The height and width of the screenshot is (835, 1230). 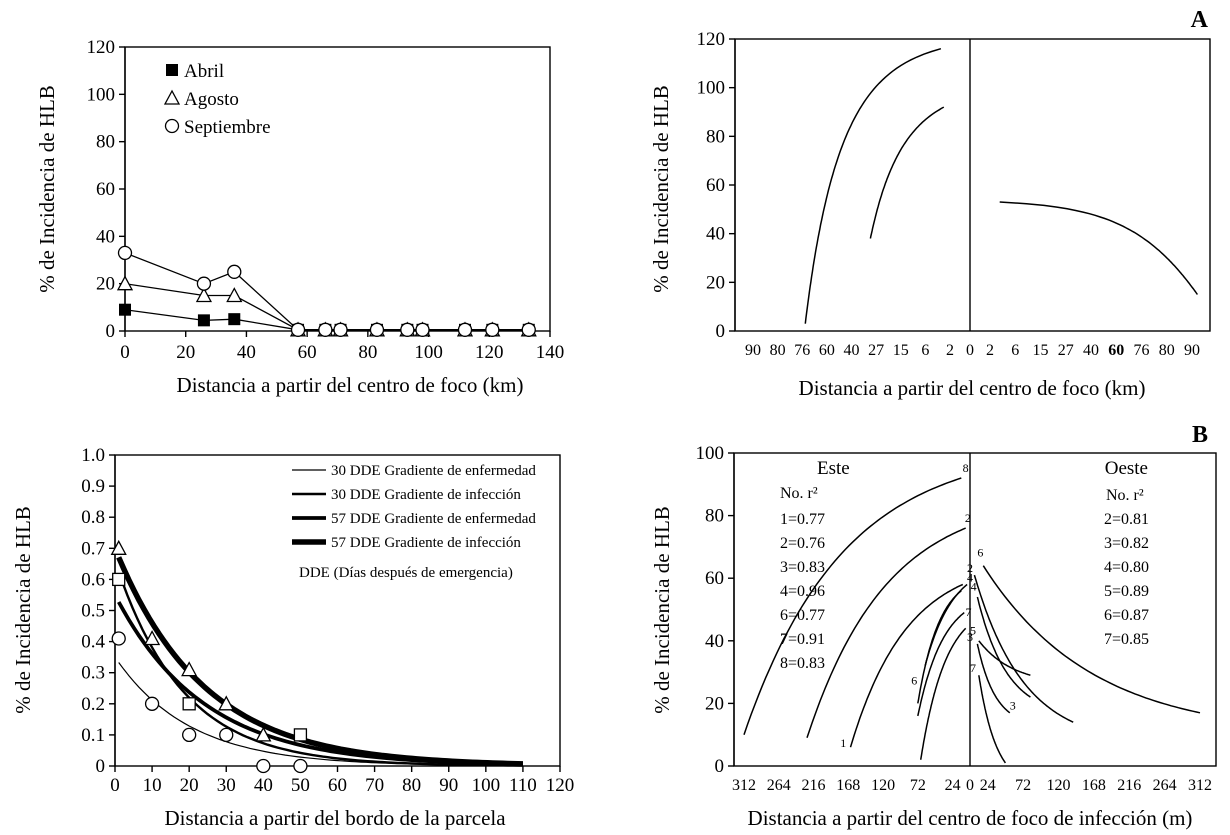 What do you see at coordinates (848, 785) in the screenshot?
I see `p4-x-tick-label: 168` at bounding box center [848, 785].